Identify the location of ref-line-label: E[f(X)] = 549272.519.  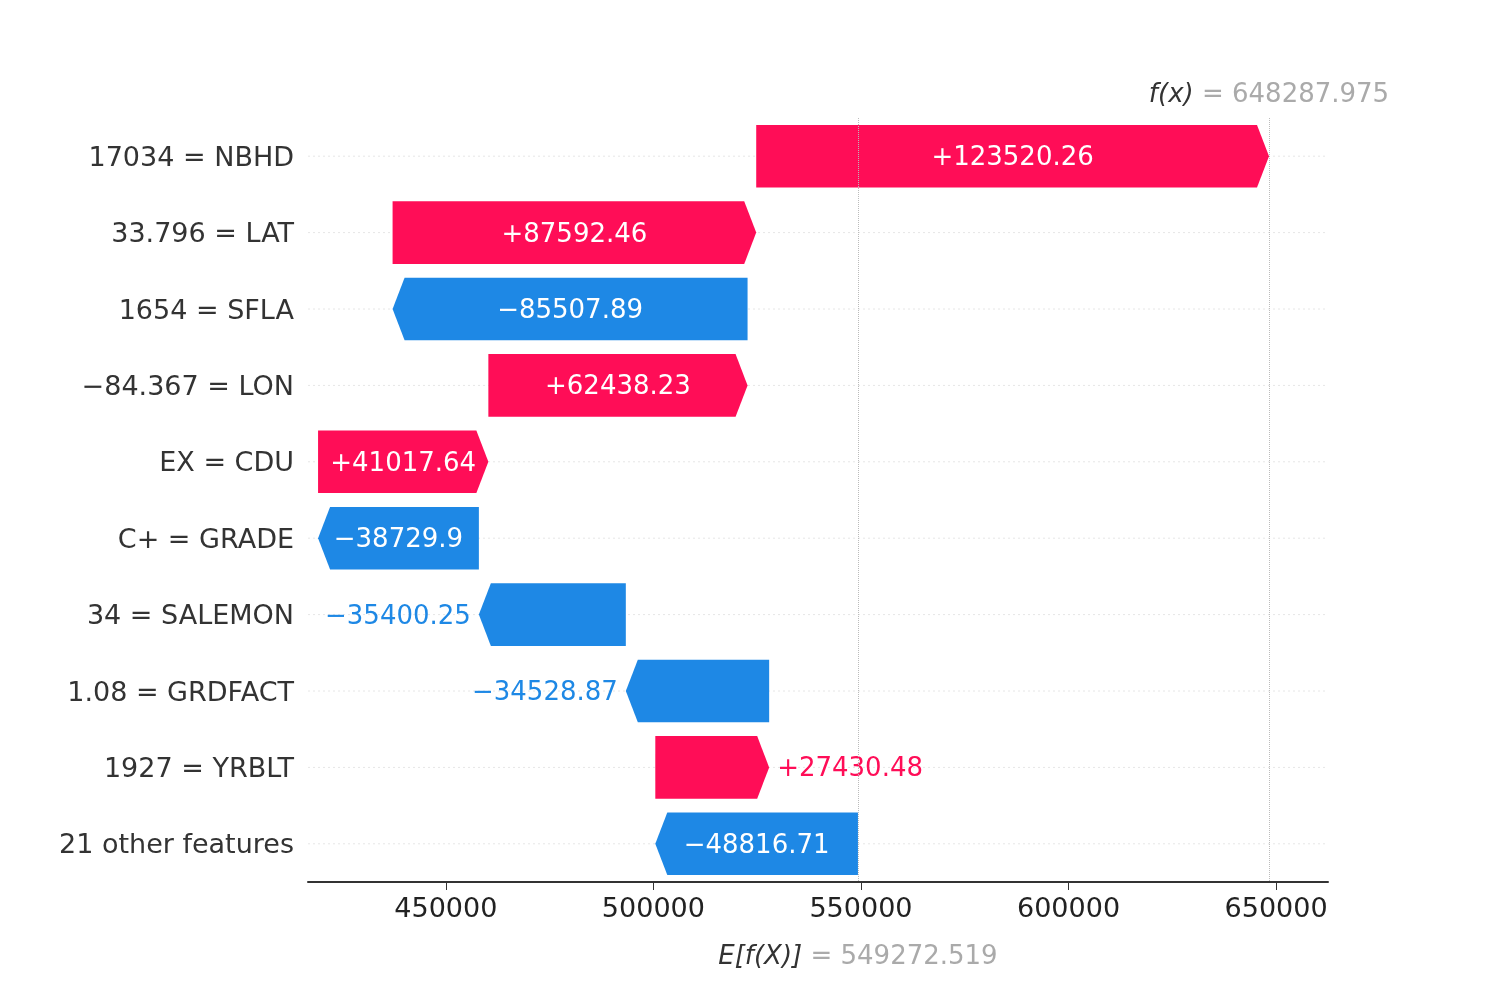
(858, 955).